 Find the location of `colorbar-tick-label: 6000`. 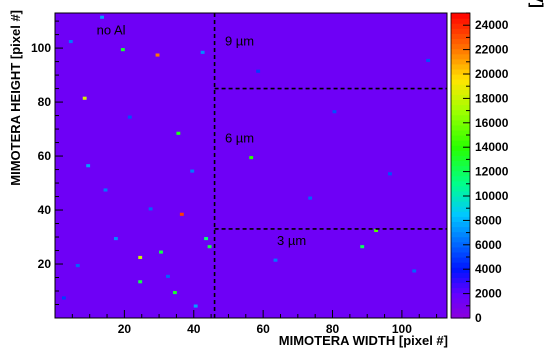

colorbar-tick-label: 6000 is located at coordinates (488, 245).